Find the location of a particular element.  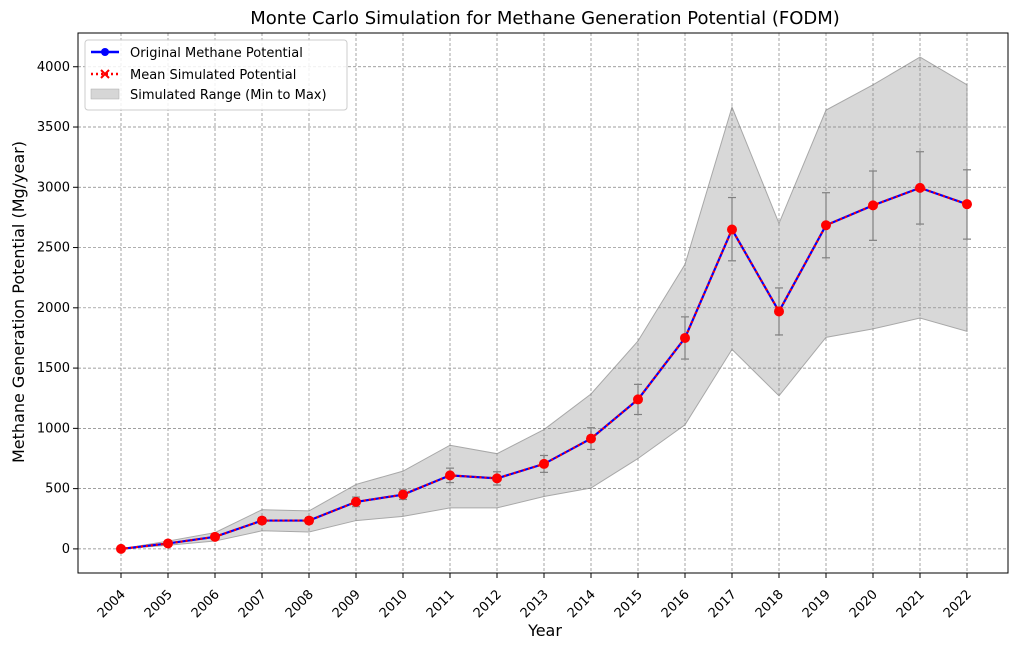

legend-label-original: Original Methane Potential is located at coordinates (216, 53).